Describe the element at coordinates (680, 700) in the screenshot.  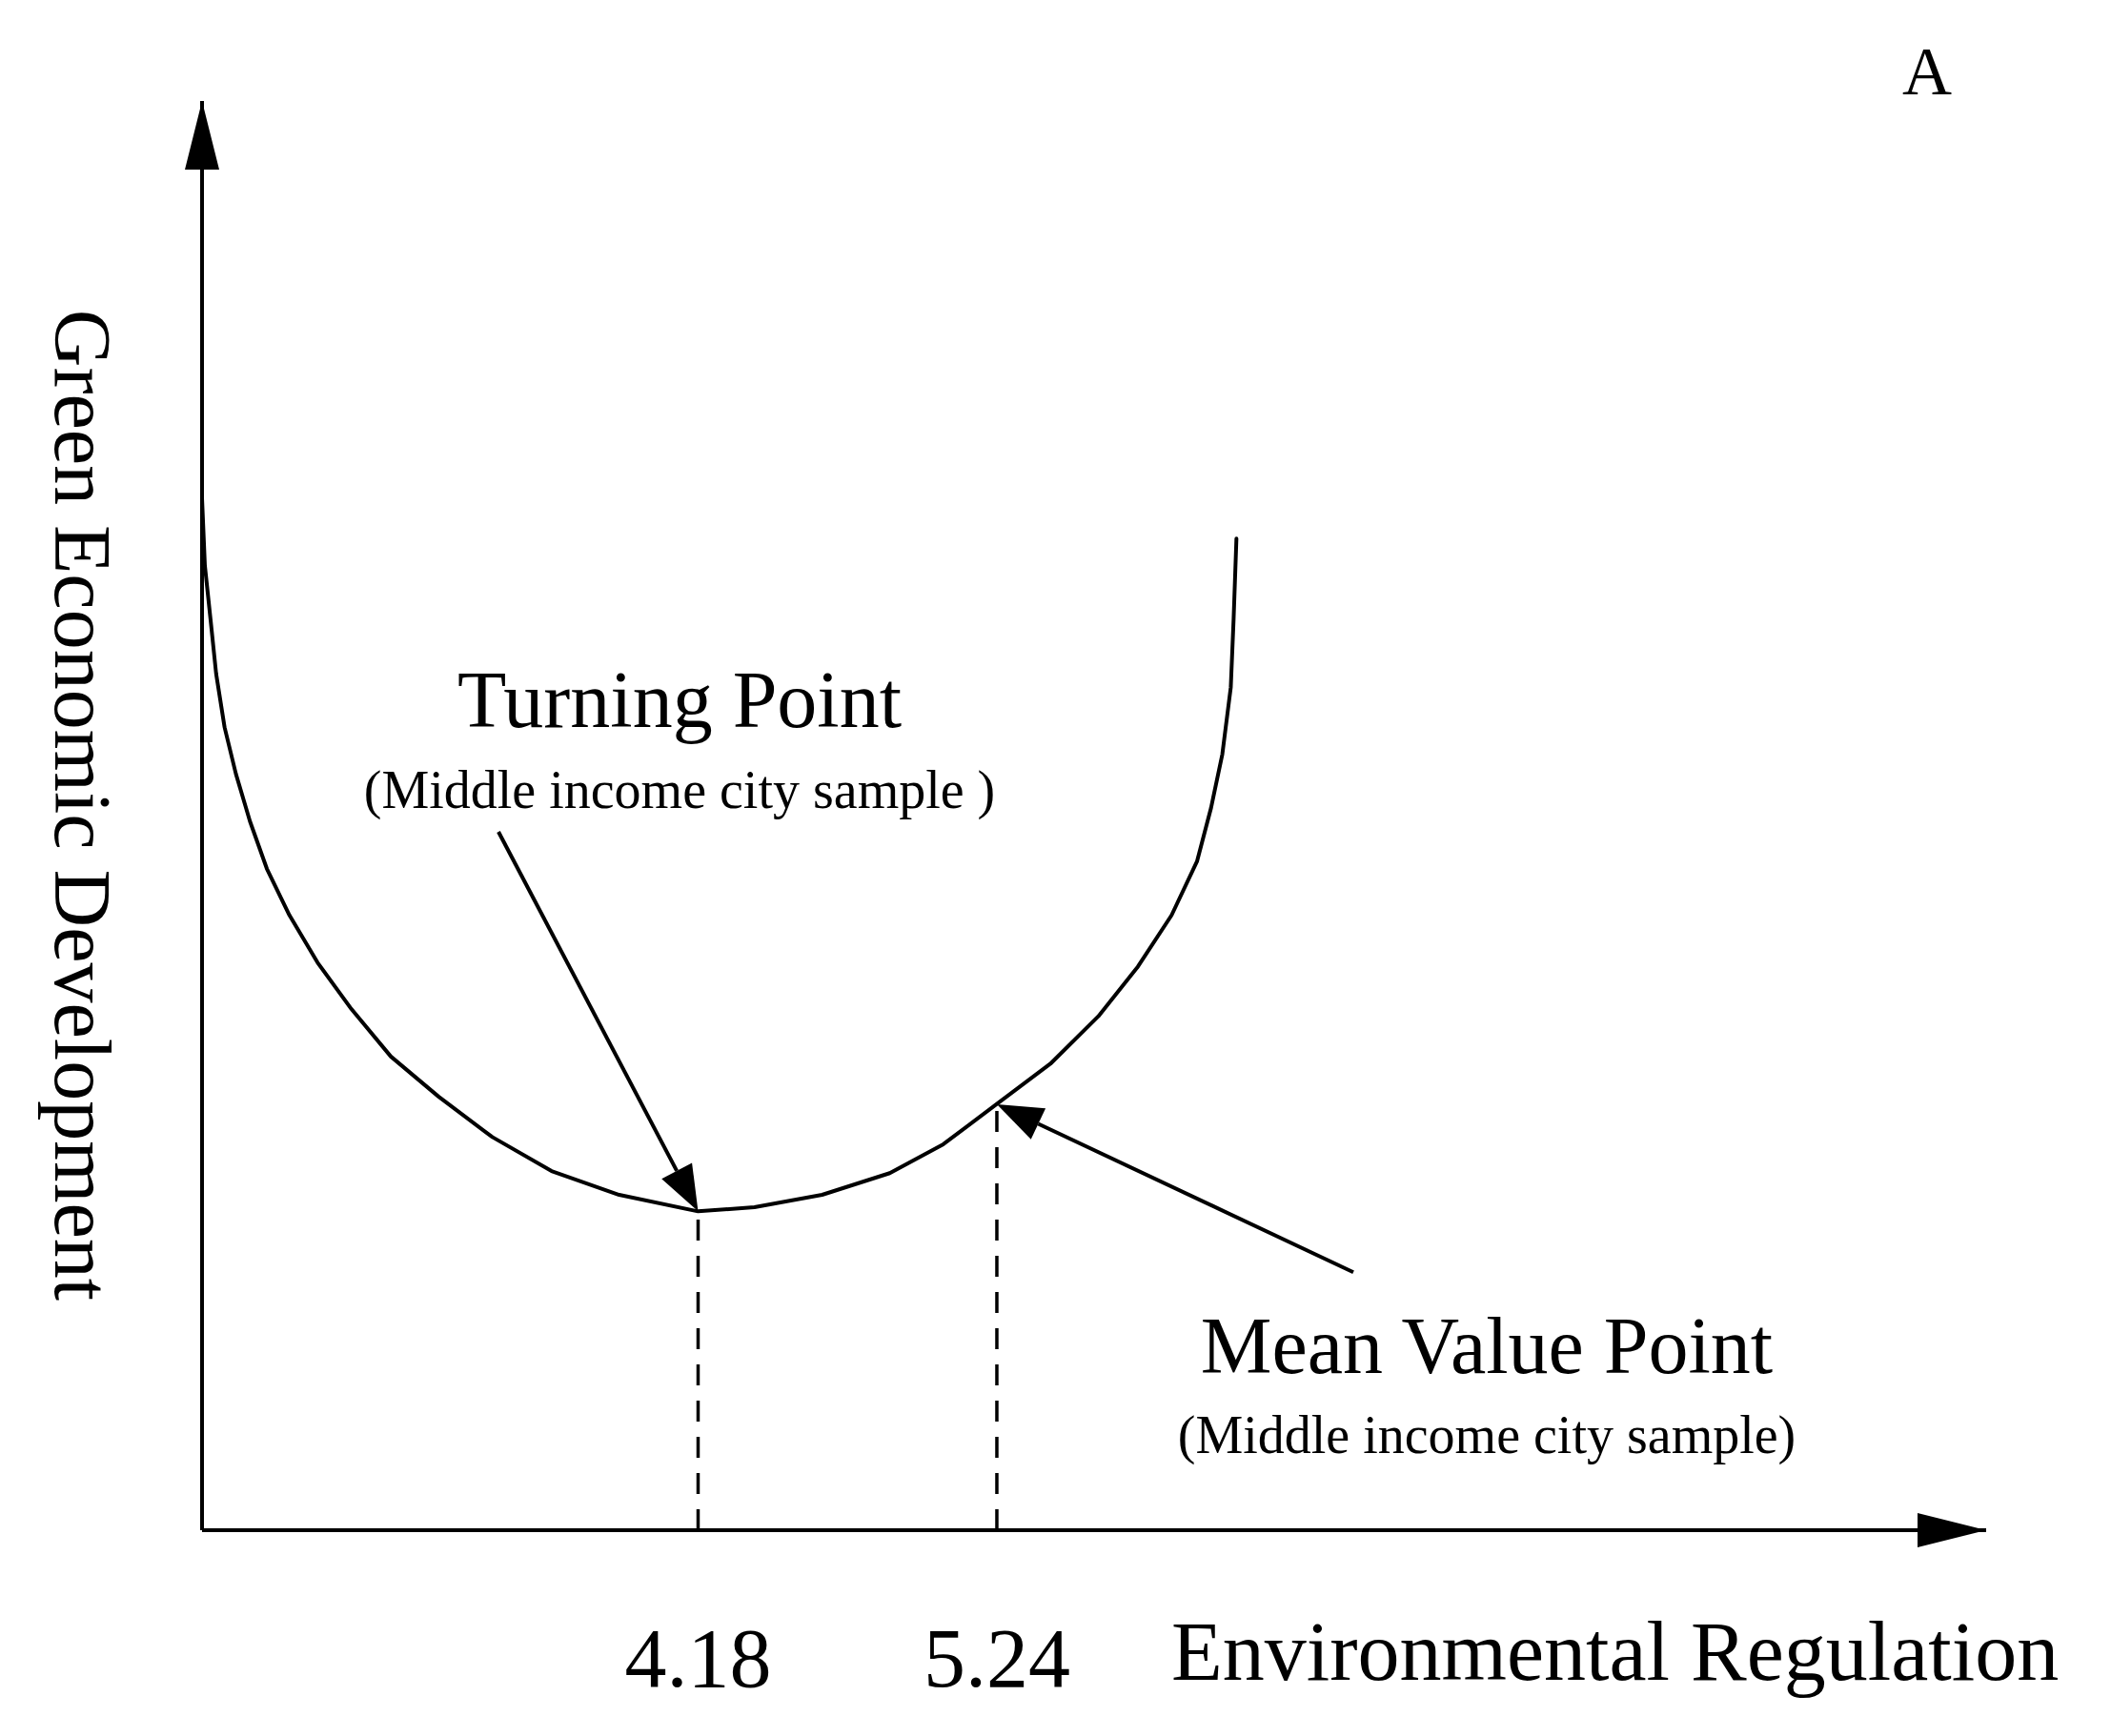
I see `annotation: Turning Point` at that location.